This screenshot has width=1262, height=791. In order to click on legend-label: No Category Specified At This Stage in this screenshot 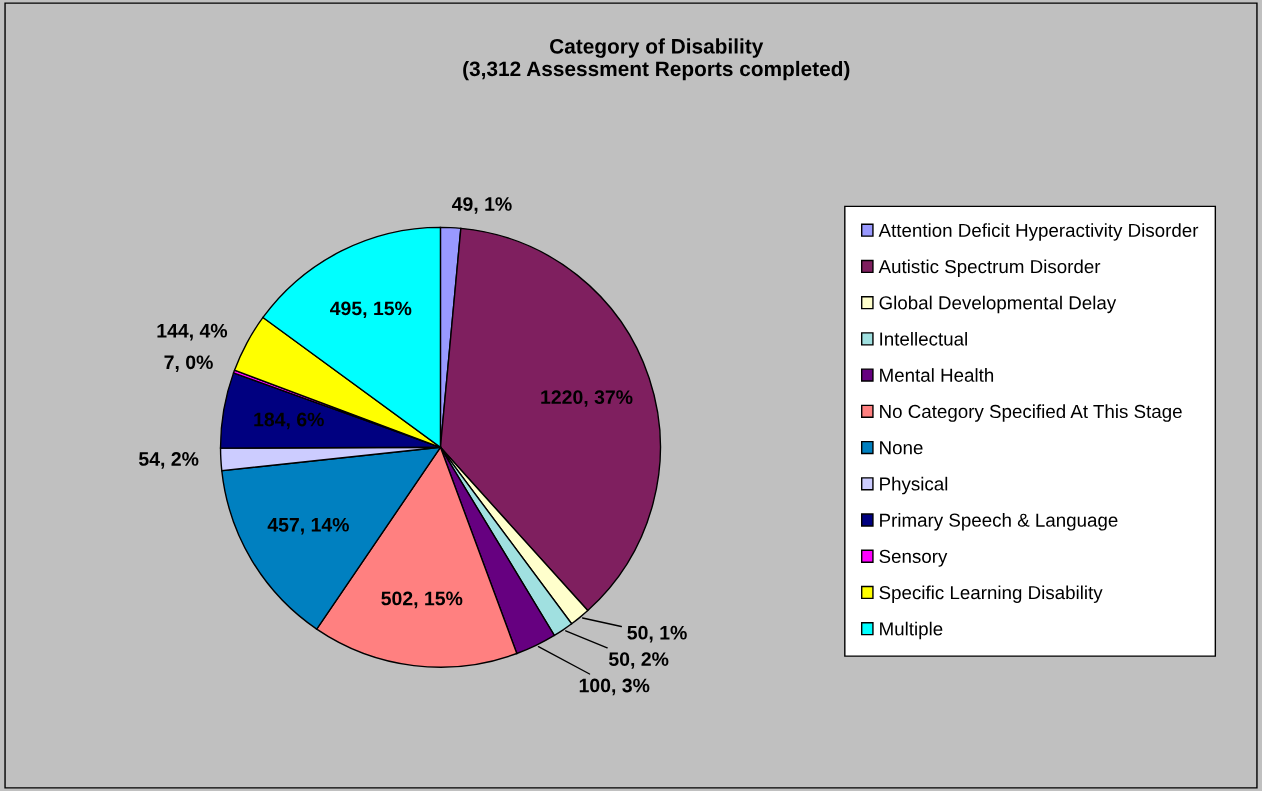, I will do `click(1031, 413)`.